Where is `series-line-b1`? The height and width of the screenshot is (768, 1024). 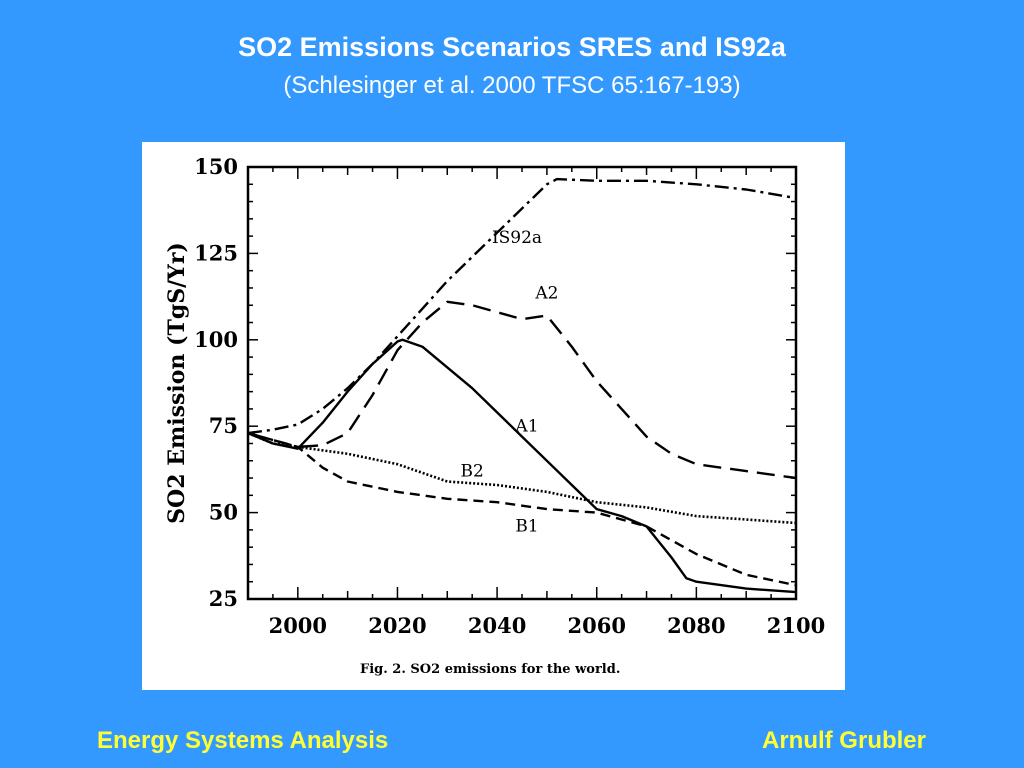
series-line-b1 is located at coordinates (522, 509).